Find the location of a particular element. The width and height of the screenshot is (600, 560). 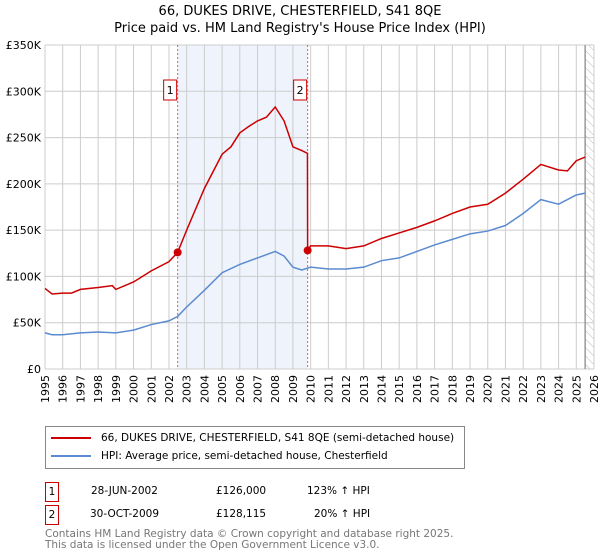

x-tick-label: 2012 is located at coordinates (346, 389).